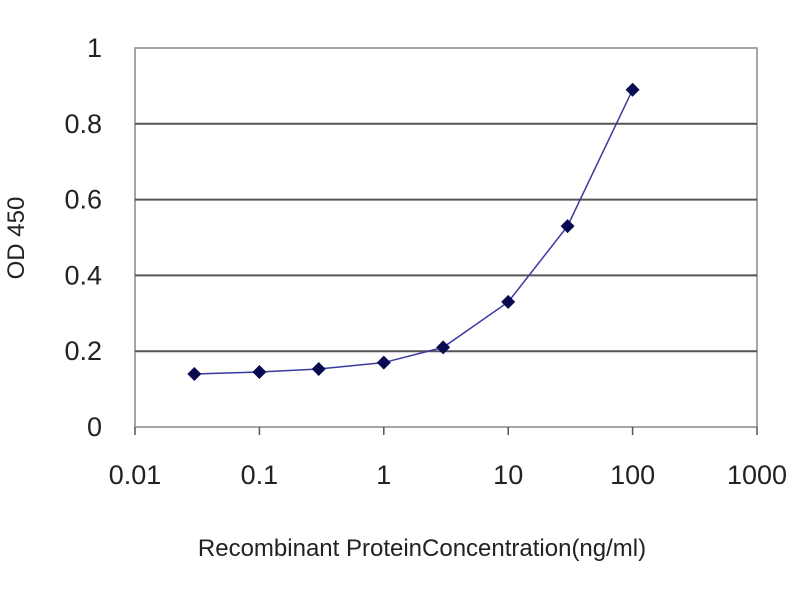  What do you see at coordinates (508, 475) in the screenshot?
I see `x-tick-label: 10` at bounding box center [508, 475].